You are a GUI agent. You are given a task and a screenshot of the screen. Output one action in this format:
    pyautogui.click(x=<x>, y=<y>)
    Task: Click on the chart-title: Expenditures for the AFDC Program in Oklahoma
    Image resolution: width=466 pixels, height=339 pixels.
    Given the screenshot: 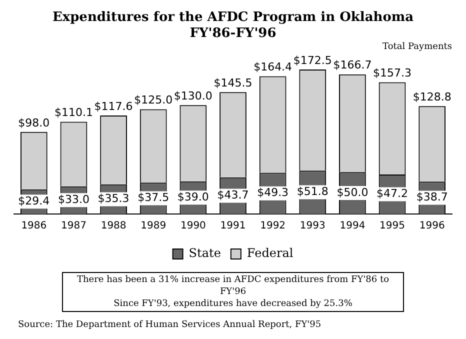 What is the action you would take?
    pyautogui.click(x=233, y=18)
    